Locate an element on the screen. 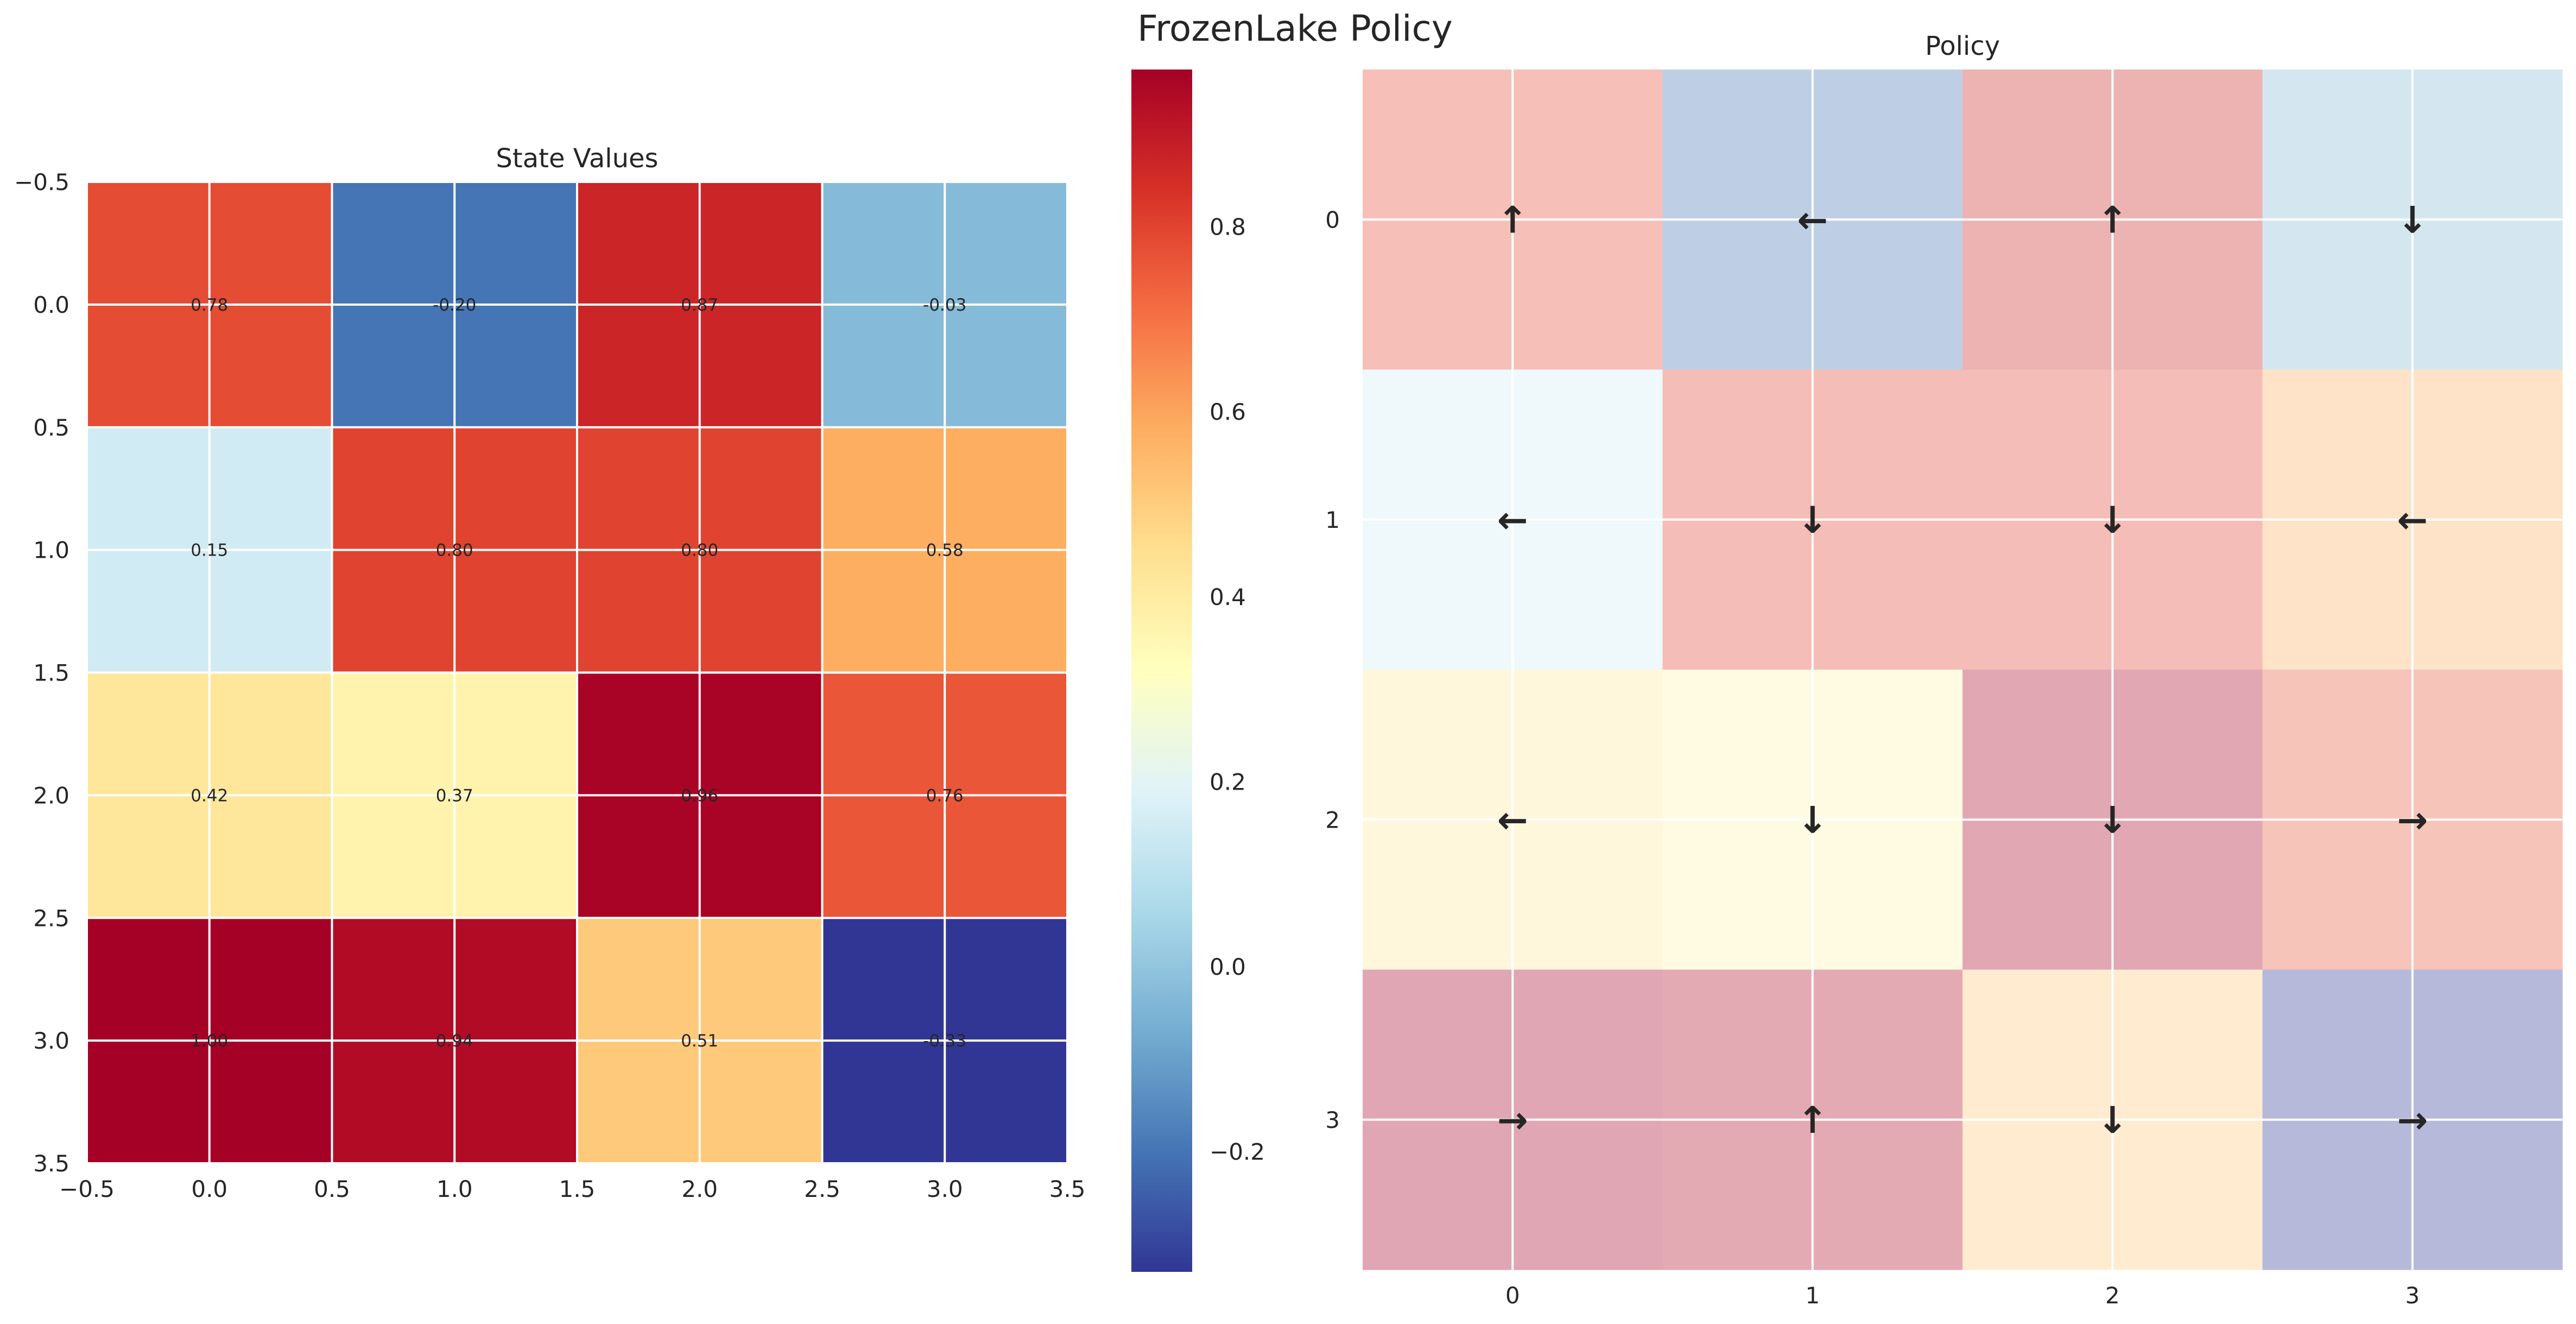 This screenshot has width=2576, height=1324. heatmap-xtick-label: 0.5 is located at coordinates (332, 1189).